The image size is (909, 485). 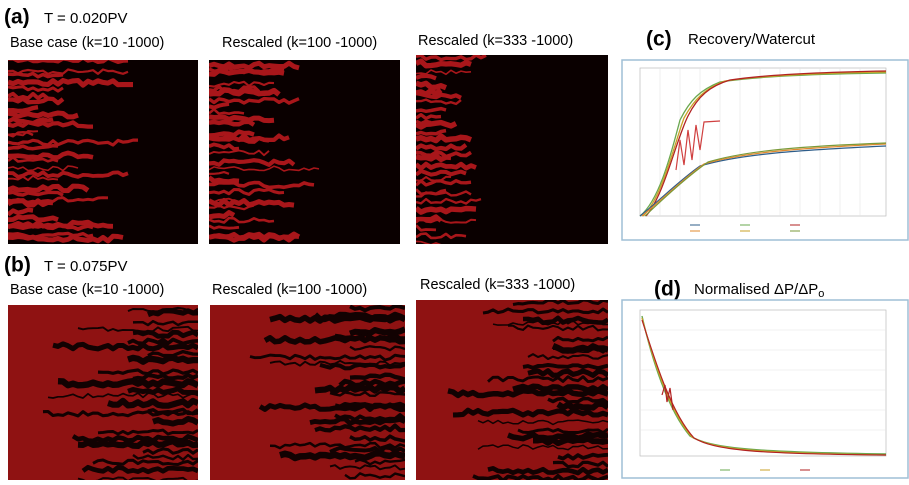 What do you see at coordinates (86, 266) in the screenshot?
I see `panel-time: T = 0.075PV` at bounding box center [86, 266].